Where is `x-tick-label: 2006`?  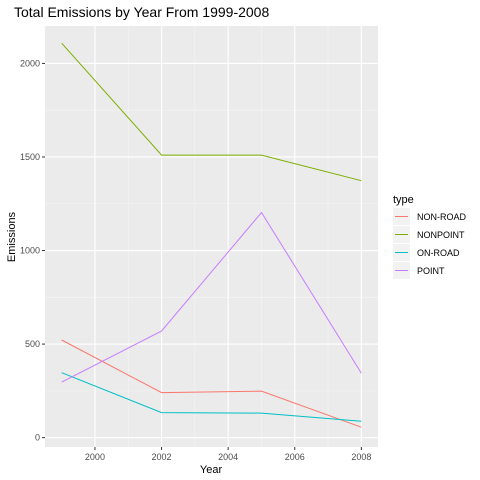
x-tick-label: 2006 is located at coordinates (295, 457).